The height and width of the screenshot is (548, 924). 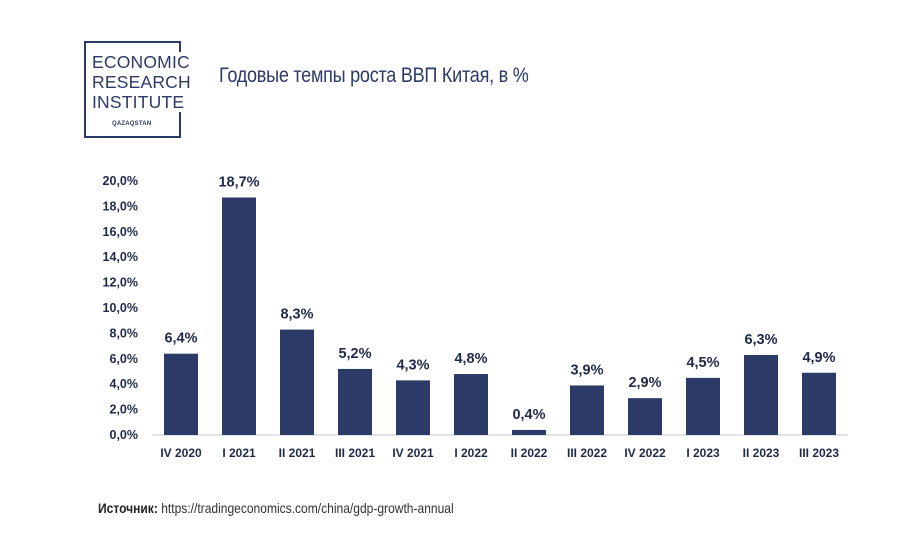 What do you see at coordinates (124, 333) in the screenshot?
I see `y-tick-label: 8,0%` at bounding box center [124, 333].